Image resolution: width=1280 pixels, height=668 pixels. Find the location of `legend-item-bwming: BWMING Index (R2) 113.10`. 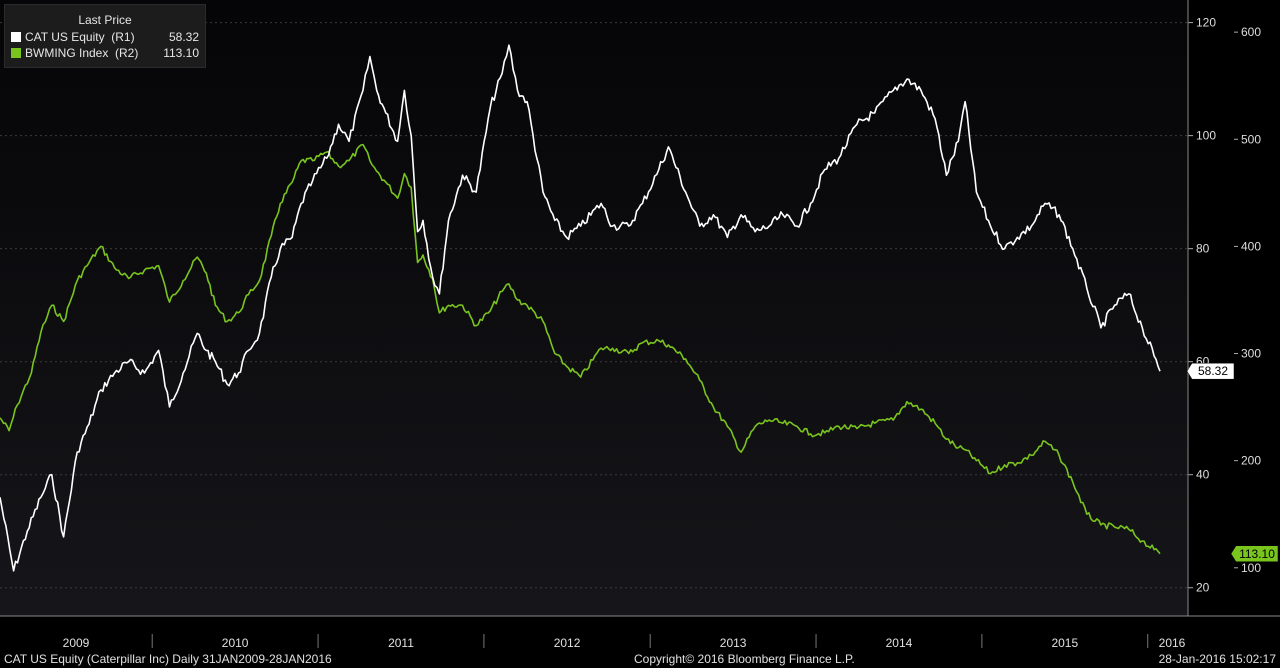

legend-item-bwming: BWMING Index (R2) 113.10 is located at coordinates (105, 53).